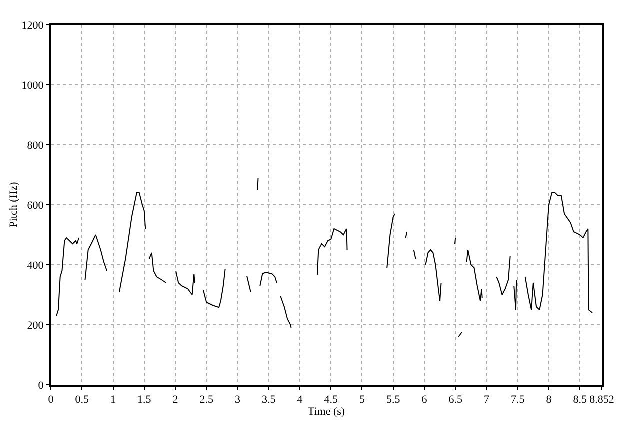  What do you see at coordinates (82, 400) in the screenshot?
I see `x-tick-label: 0.5` at bounding box center [82, 400].